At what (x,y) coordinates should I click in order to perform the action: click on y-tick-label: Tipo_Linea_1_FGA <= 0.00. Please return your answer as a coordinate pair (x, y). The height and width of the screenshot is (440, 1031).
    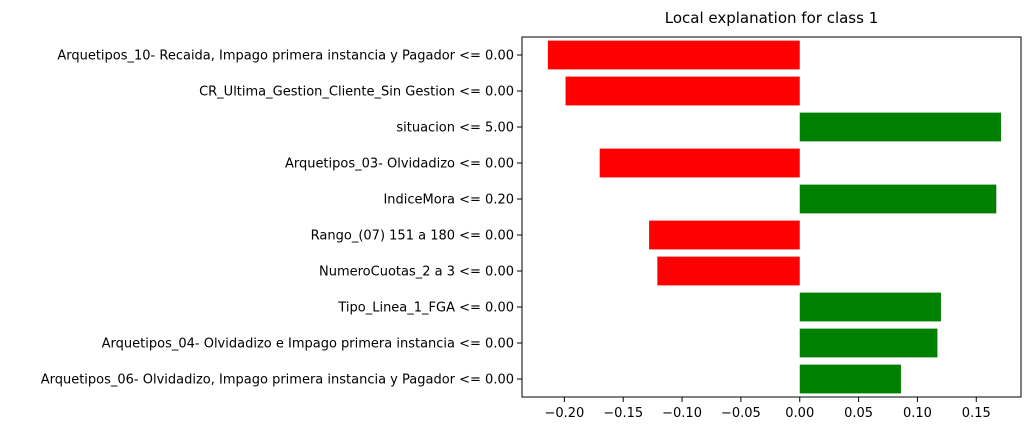
    Looking at the image, I should click on (425, 308).